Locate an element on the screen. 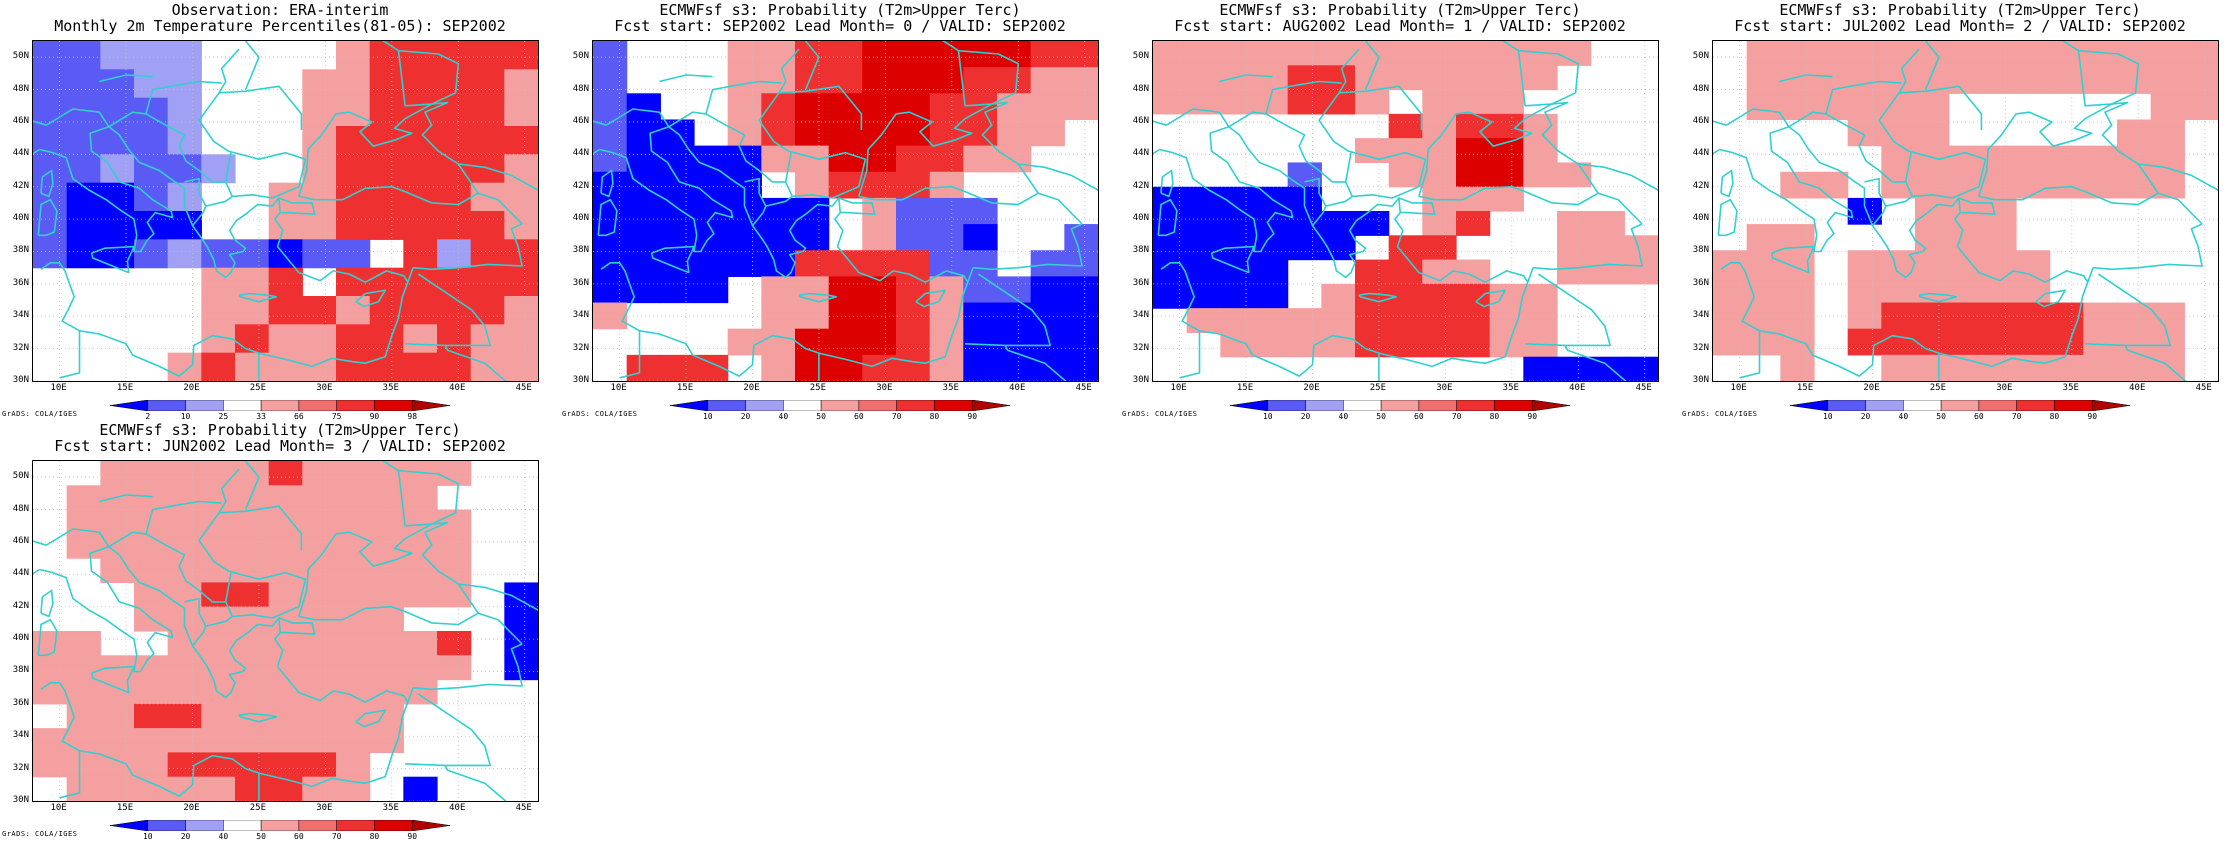 This screenshot has width=2240, height=841. colorbar-tick-label: 2 is located at coordinates (148, 416).